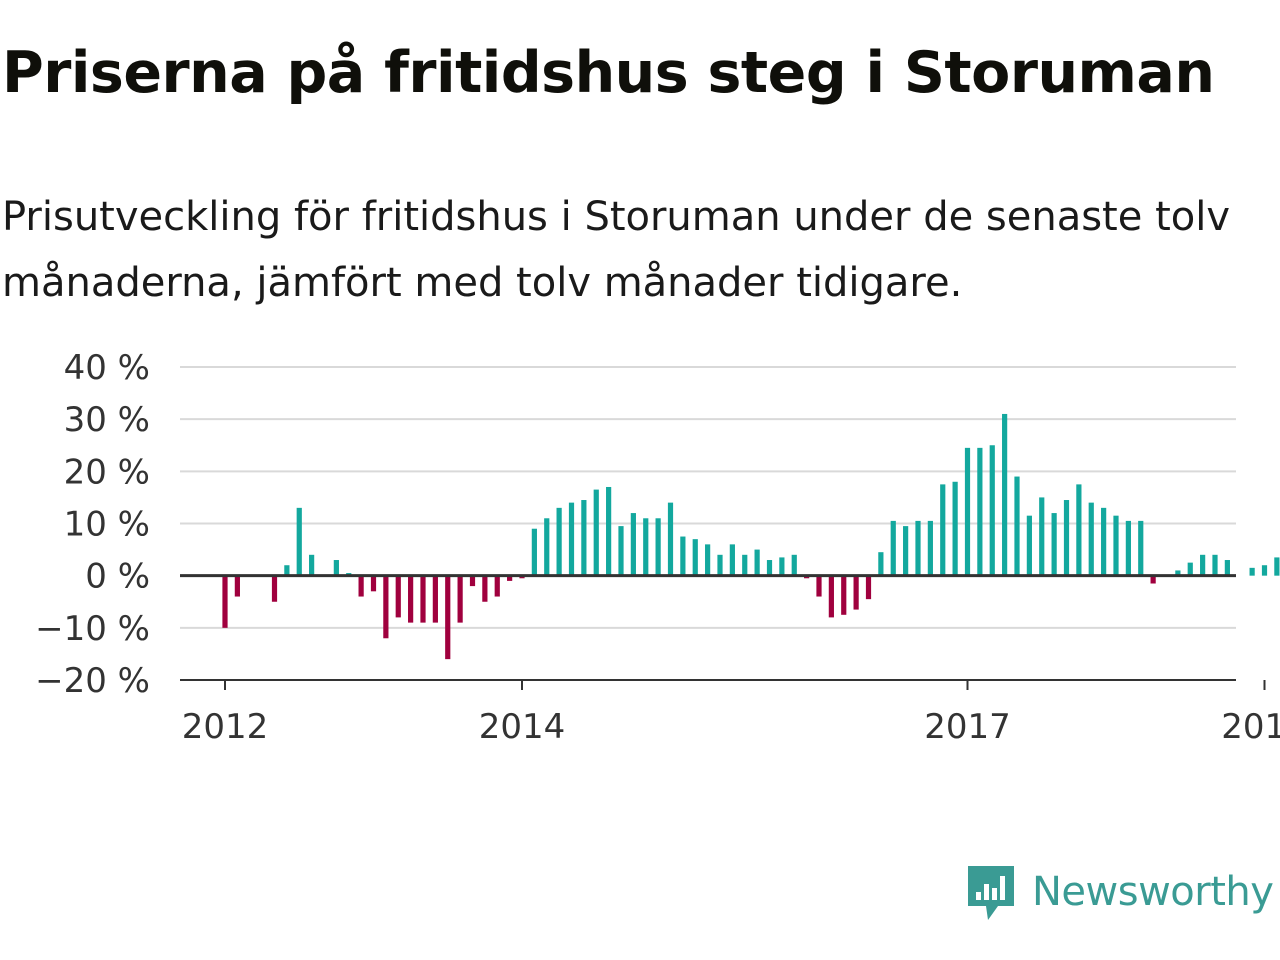 This screenshot has height=960, width=1280. I want to click on y-tick-label: 10 %, so click(107, 525).